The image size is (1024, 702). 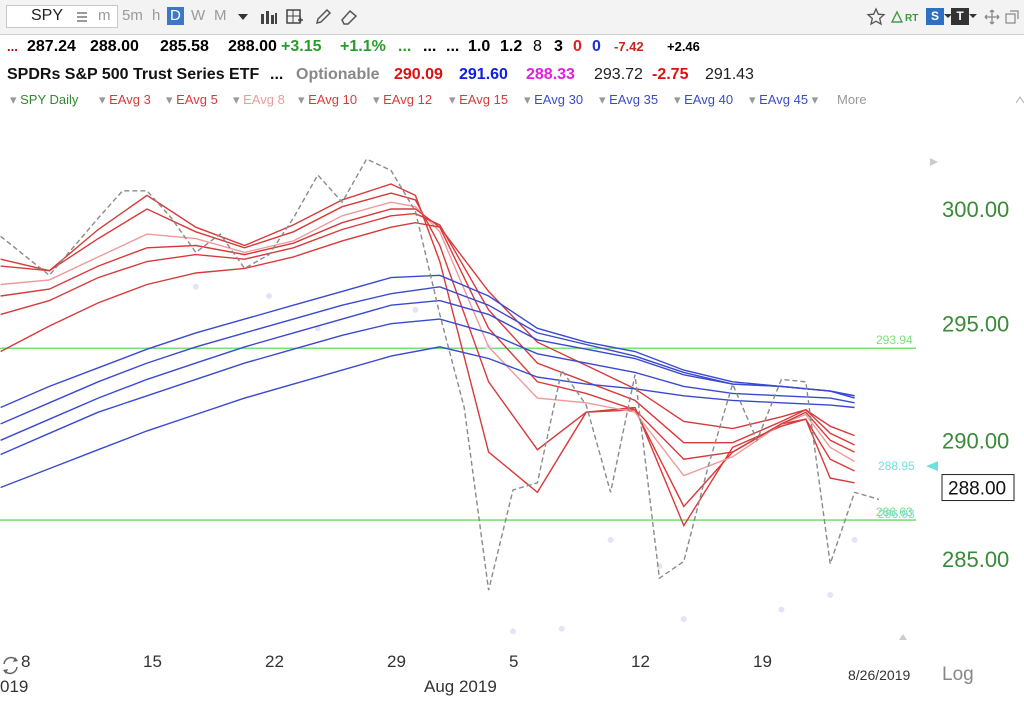 I want to click on alert-icon, so click(x=897, y=17).